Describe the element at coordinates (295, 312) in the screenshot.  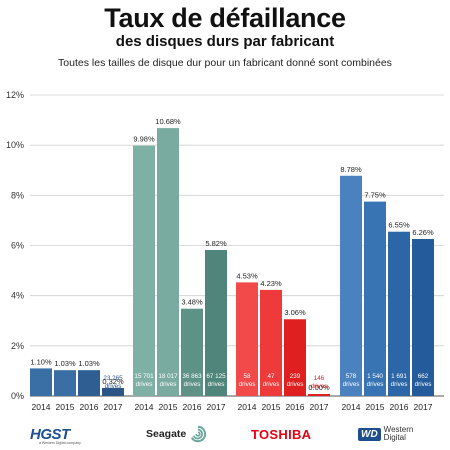
I see `value-label: 3.06%` at that location.